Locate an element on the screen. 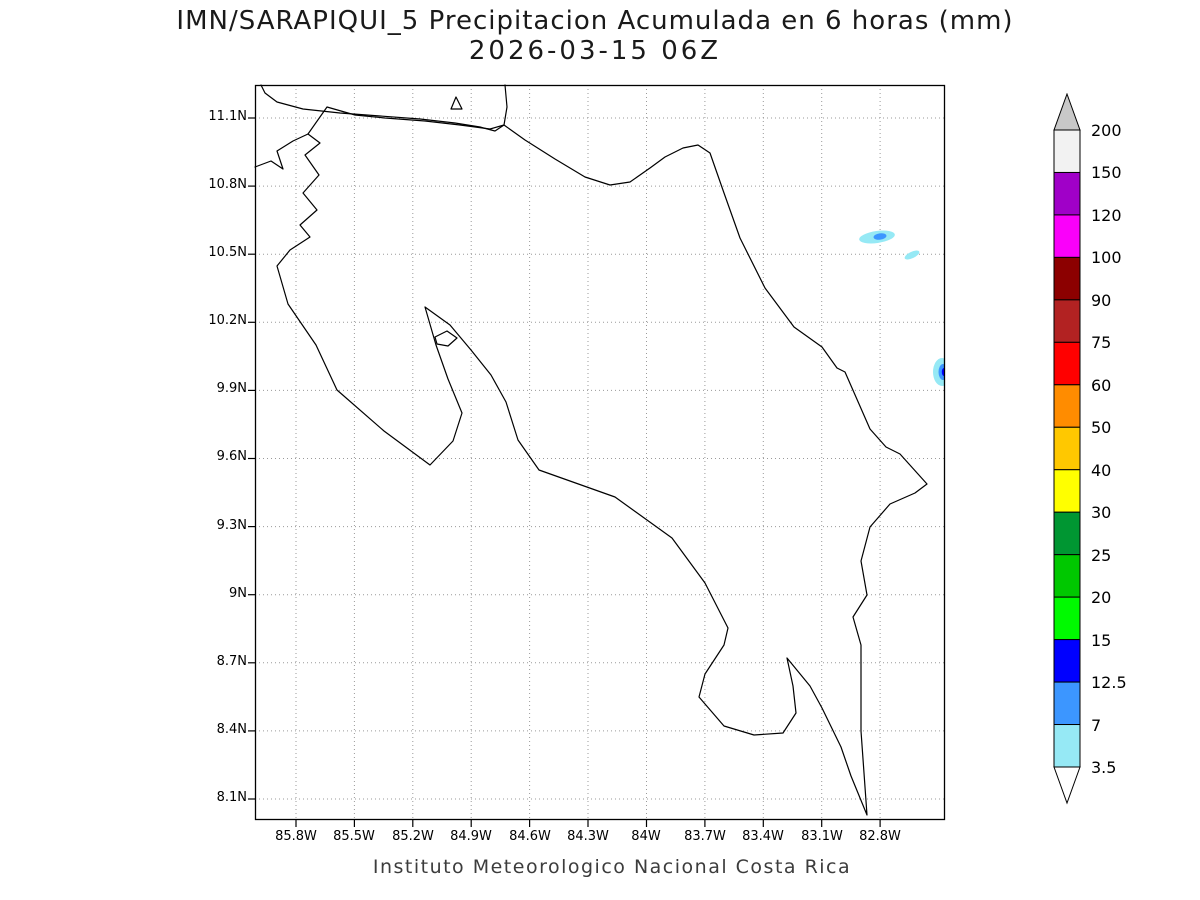  colorbar-level: 60 is located at coordinates (1101, 385).